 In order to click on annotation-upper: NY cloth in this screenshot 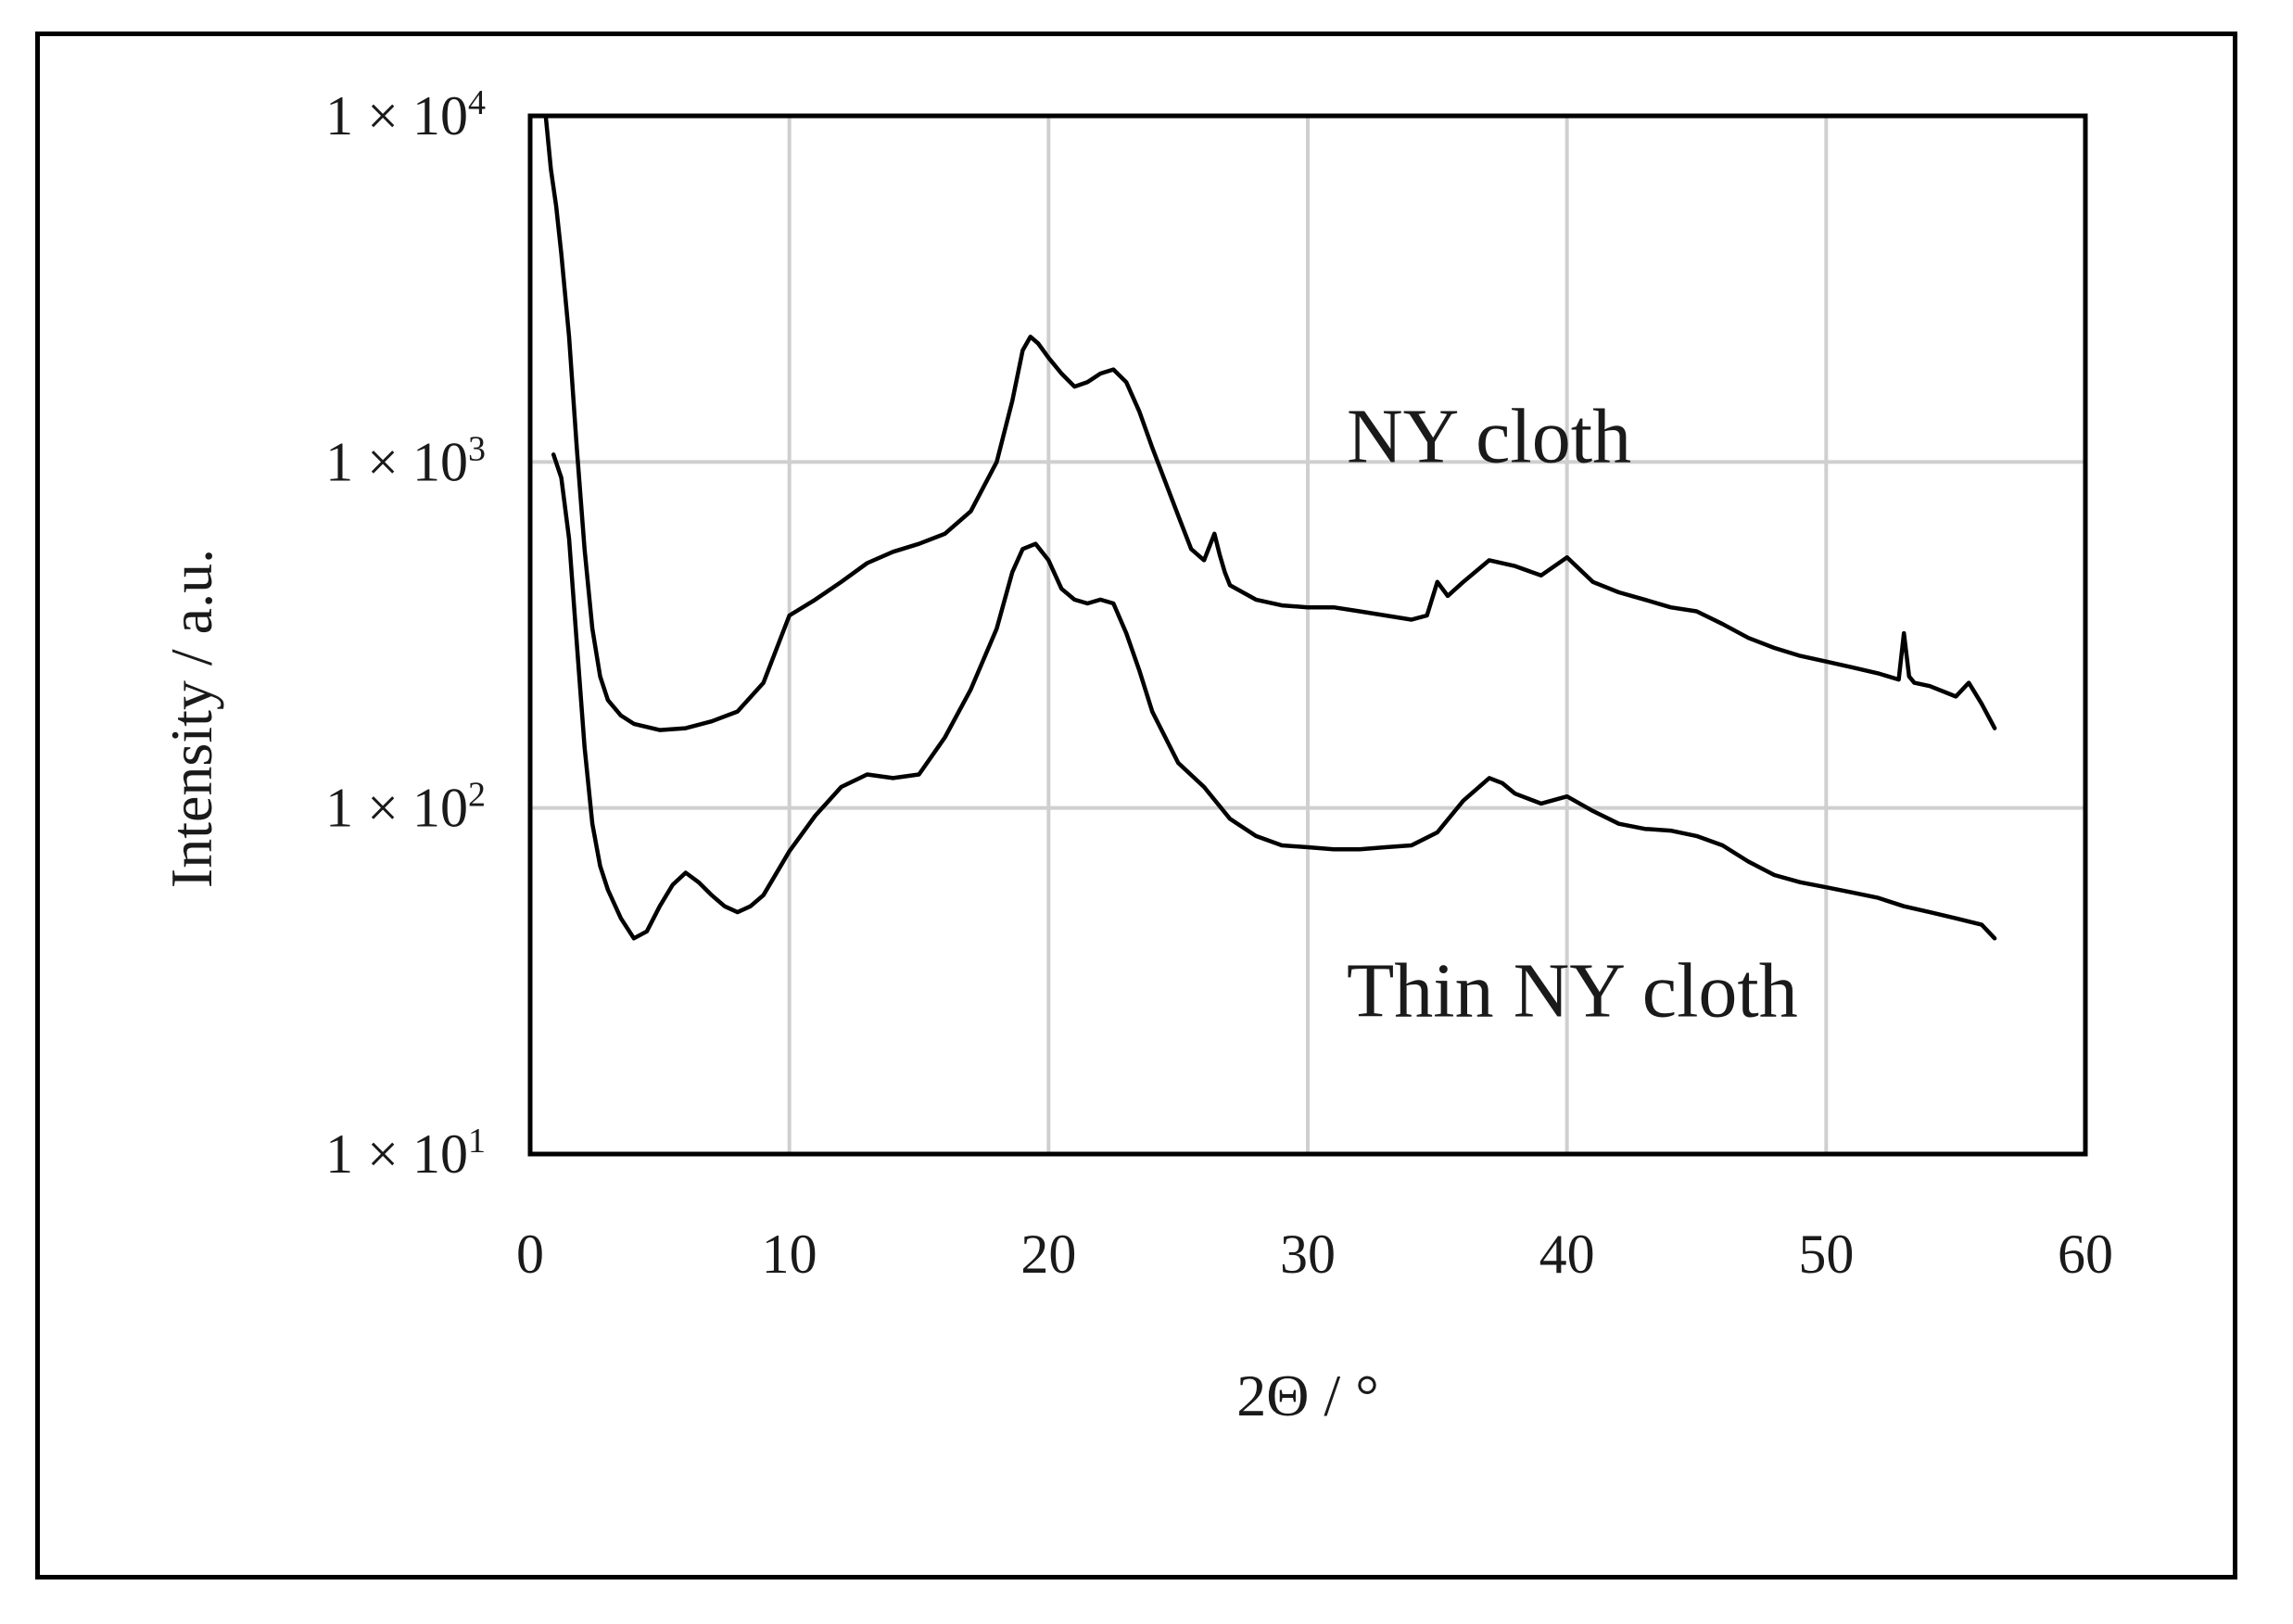, I will do `click(1489, 436)`.